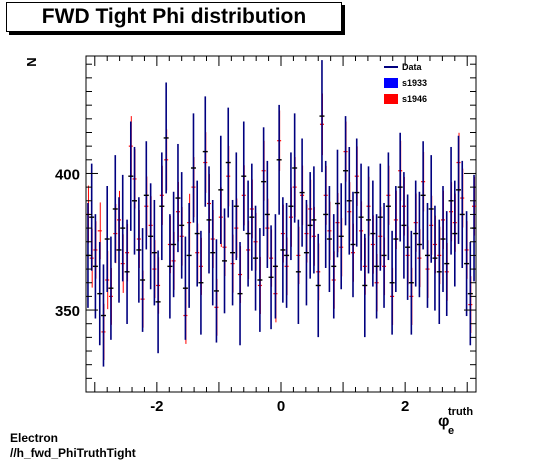  What do you see at coordinates (460, 412) in the screenshot?
I see `x-axis-label-sup: truth` at bounding box center [460, 412].